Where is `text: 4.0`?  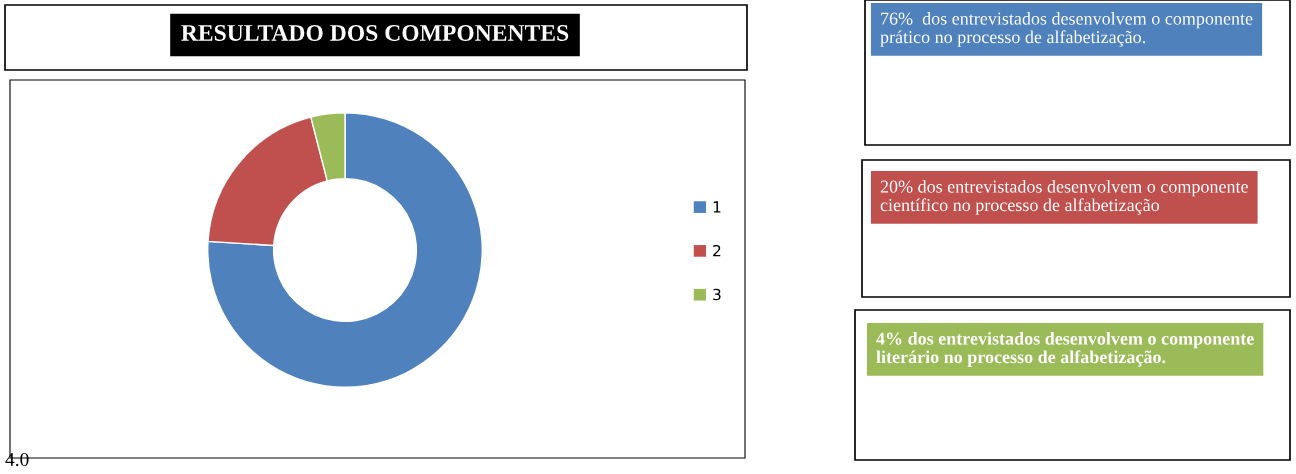 text: 4.0 is located at coordinates (17, 459).